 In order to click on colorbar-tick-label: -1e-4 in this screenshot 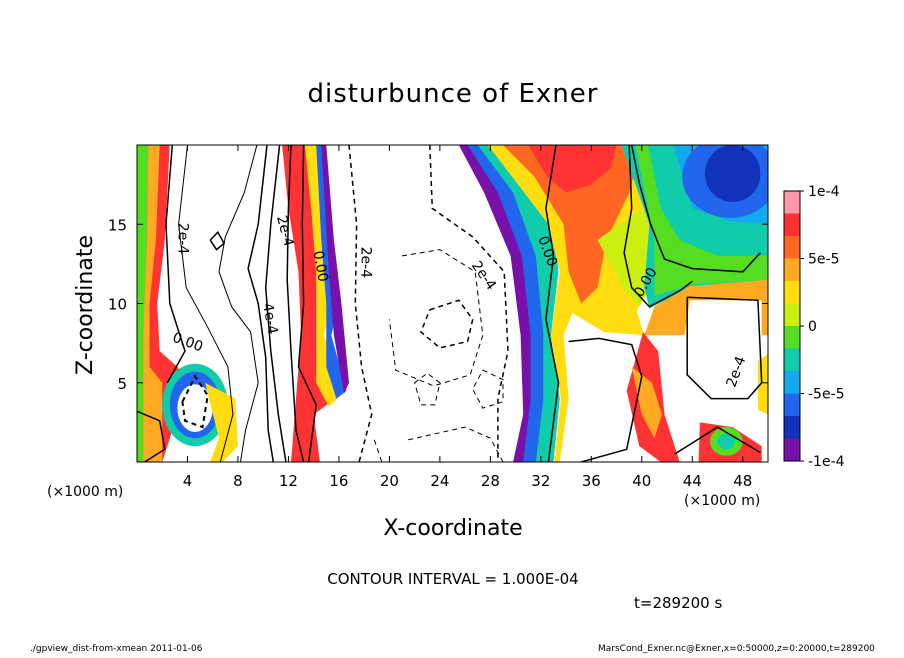, I will do `click(826, 462)`.